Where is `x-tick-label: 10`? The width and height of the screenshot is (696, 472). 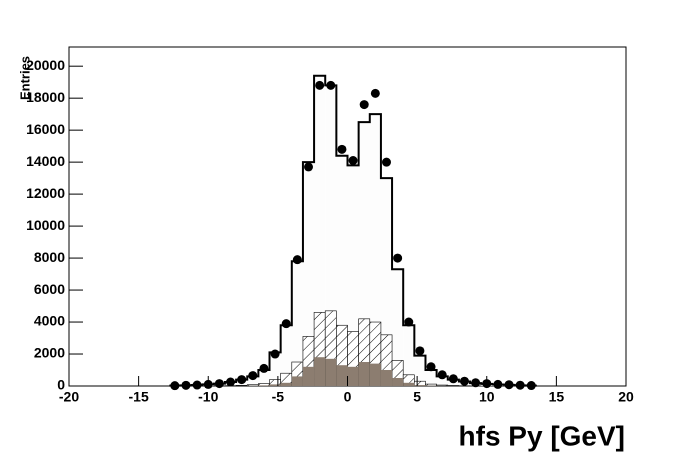
x-tick-label: 10 is located at coordinates (487, 397).